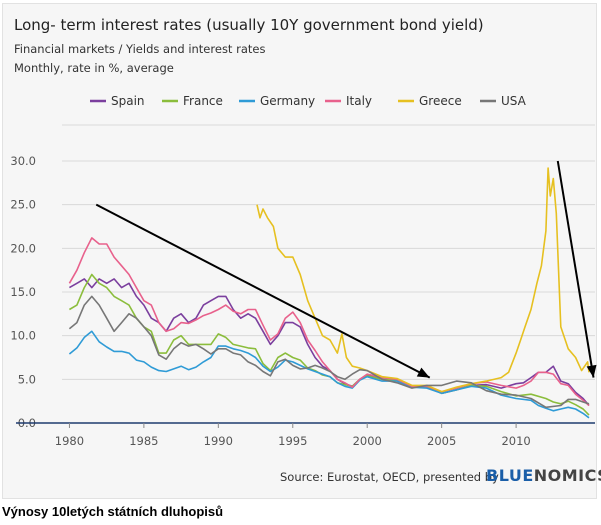  What do you see at coordinates (515, 441) in the screenshot?
I see `x-tick-label: 2010` at bounding box center [515, 441].